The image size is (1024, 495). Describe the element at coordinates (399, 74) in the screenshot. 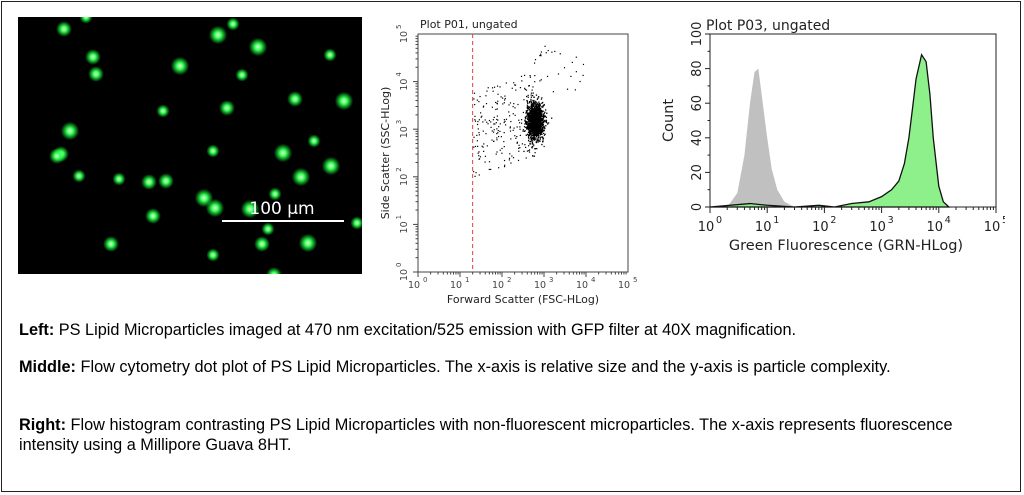

I see `y-tick-exponent: 4` at that location.